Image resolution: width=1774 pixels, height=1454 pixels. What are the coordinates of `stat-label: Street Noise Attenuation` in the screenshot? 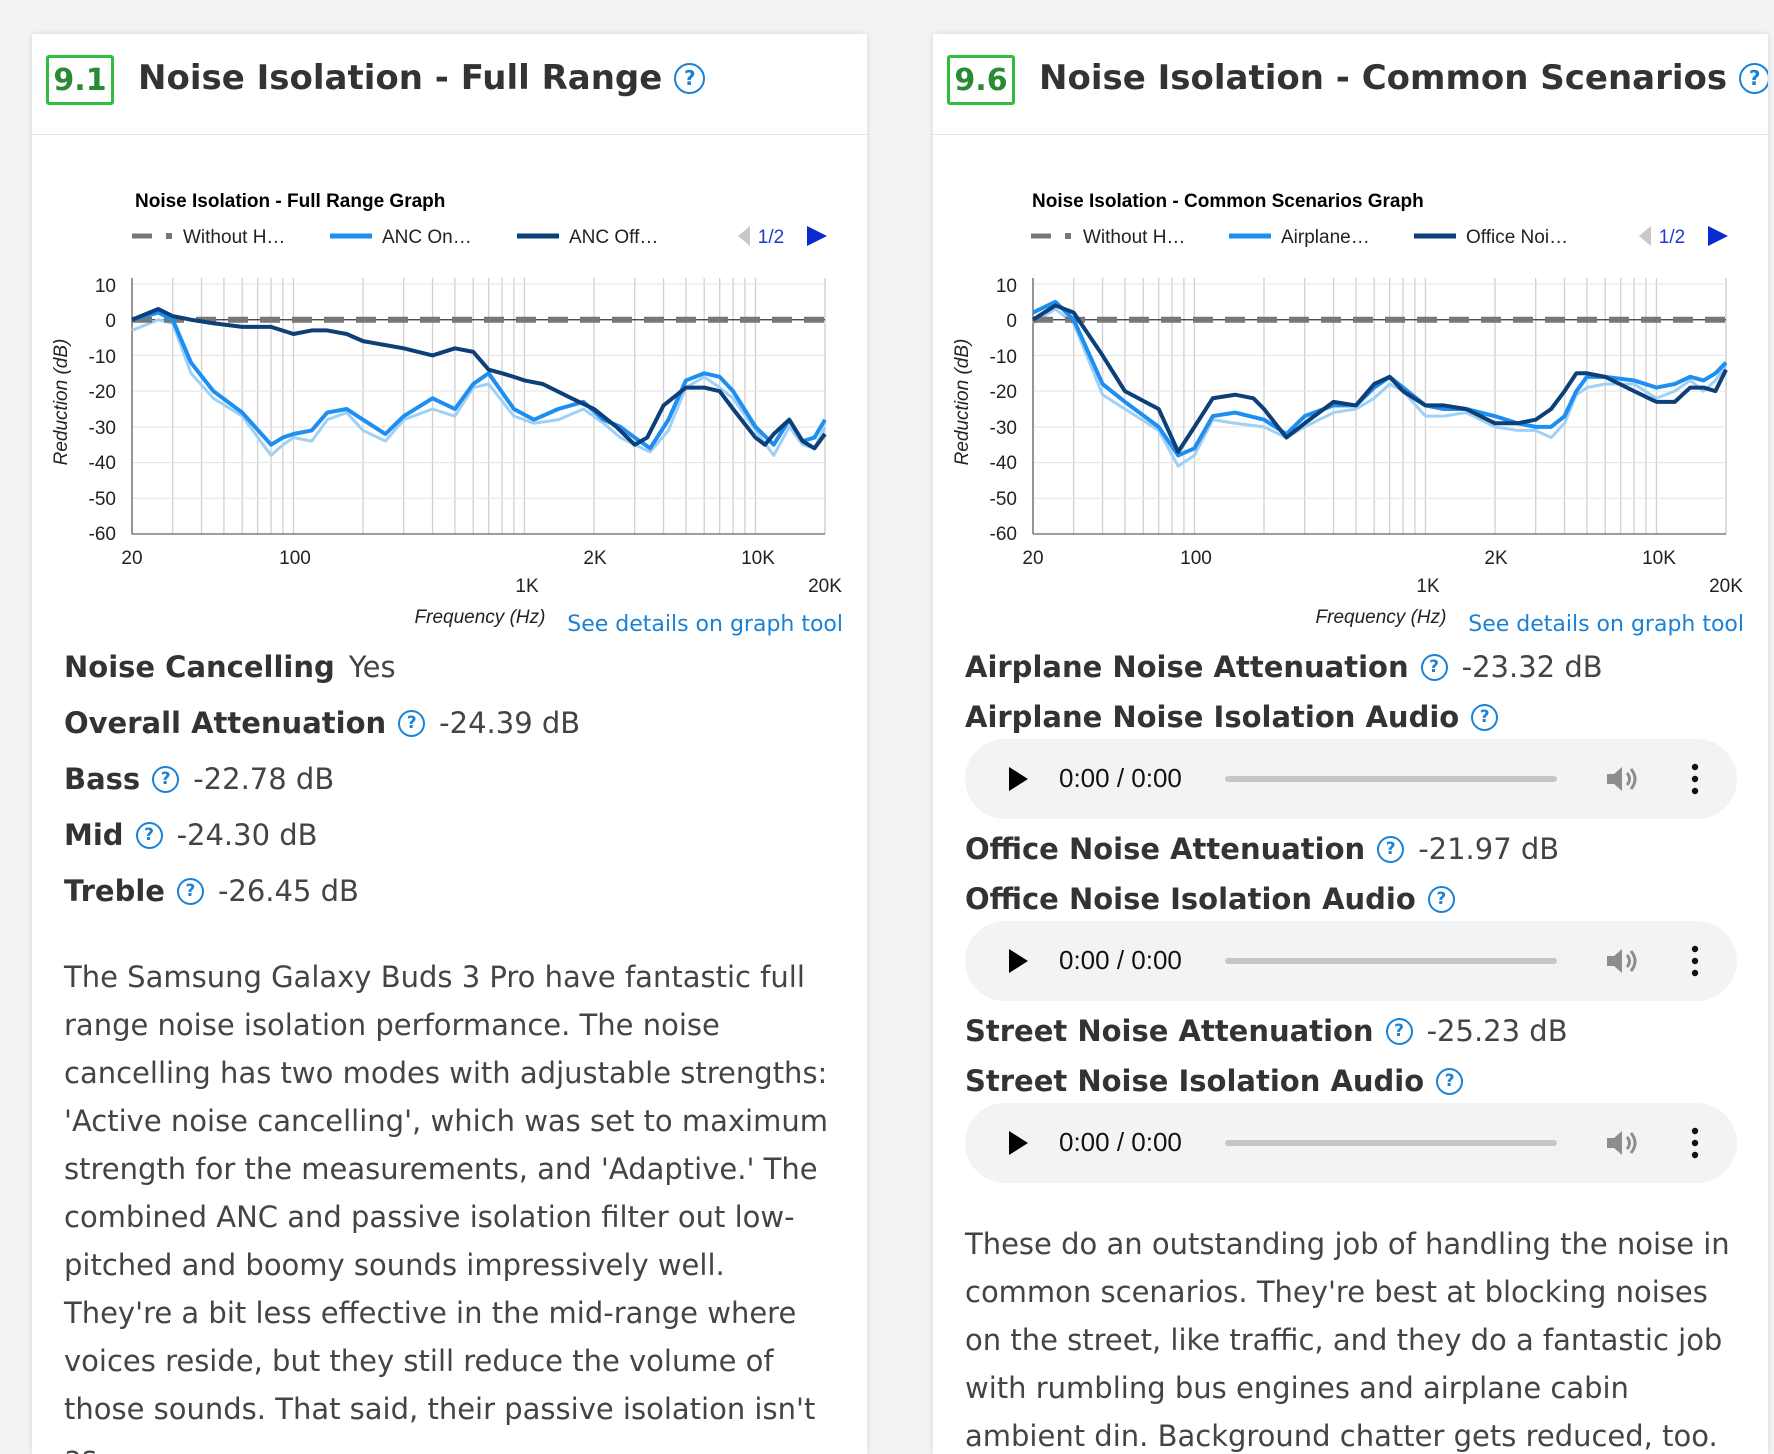 It's located at (1169, 1031).